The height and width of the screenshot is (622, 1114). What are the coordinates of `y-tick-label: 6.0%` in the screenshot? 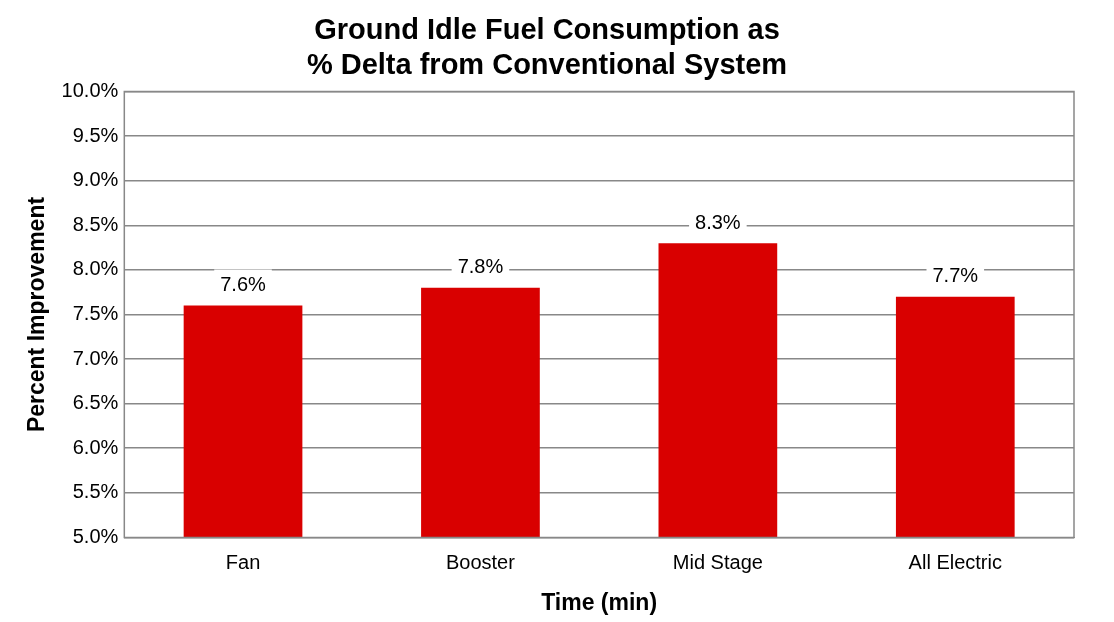 It's located at (95, 446).